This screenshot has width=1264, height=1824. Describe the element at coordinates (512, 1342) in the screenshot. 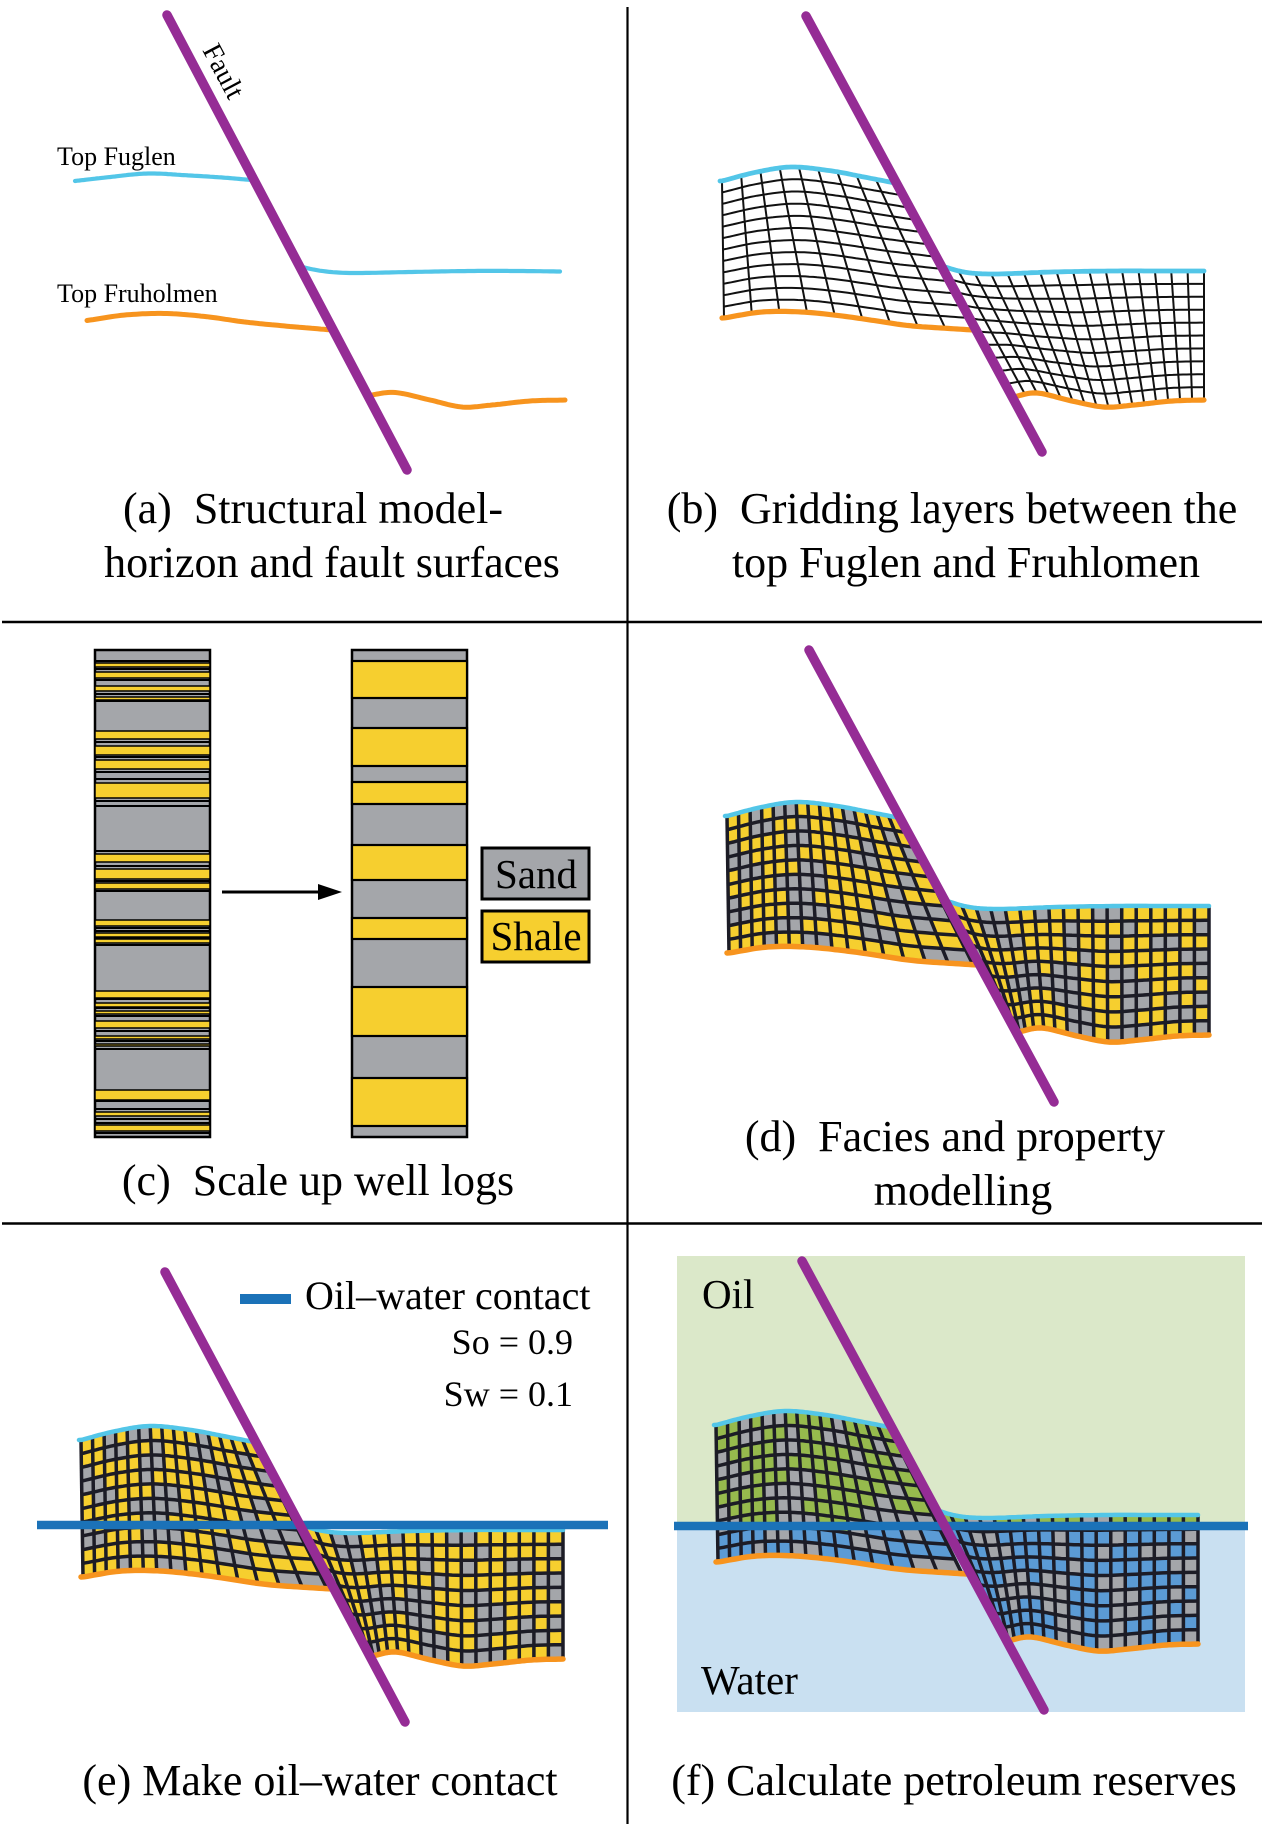

I see `svg-text: So = 0.9` at that location.